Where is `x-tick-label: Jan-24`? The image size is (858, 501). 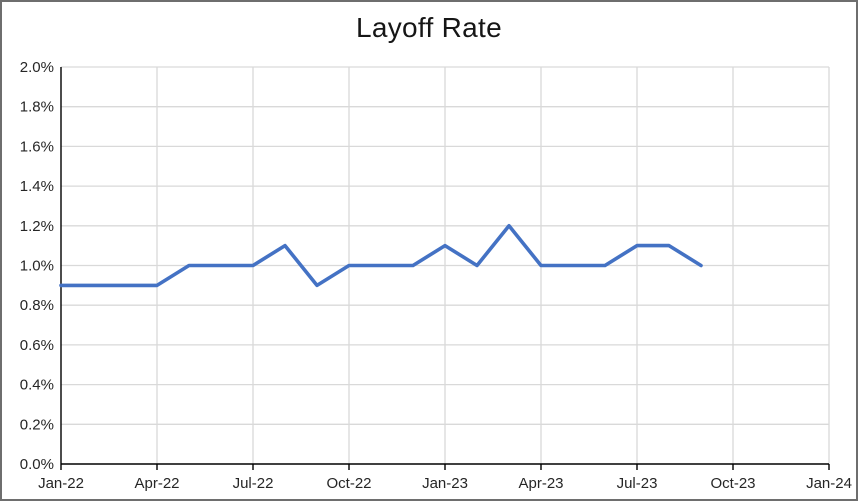
x-tick-label: Jan-24 is located at coordinates (829, 483).